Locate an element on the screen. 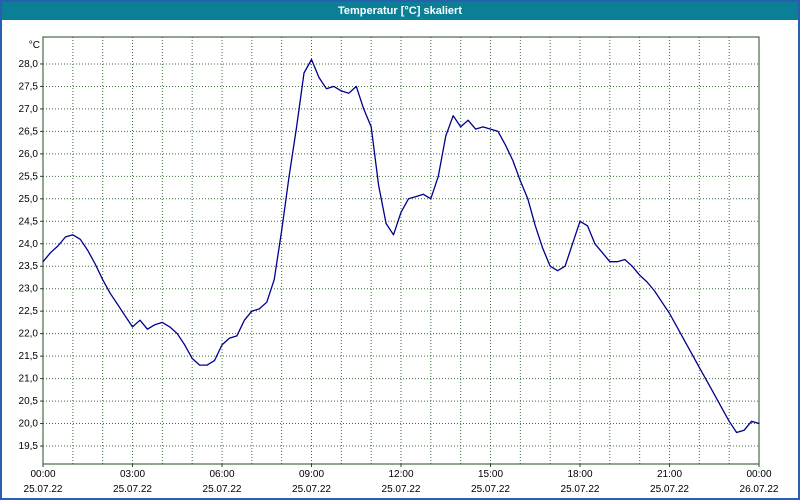 Image resolution: width=800 pixels, height=500 pixels. y-tick-label: 25,5 is located at coordinates (29, 176).